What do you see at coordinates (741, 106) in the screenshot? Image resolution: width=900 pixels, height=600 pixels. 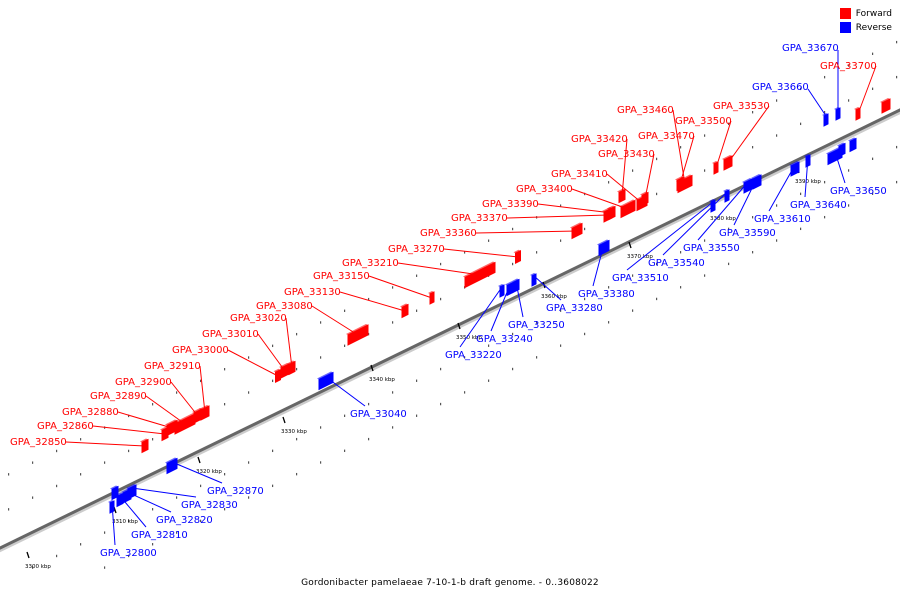 I see `forward-gene-label: GPA_33530` at bounding box center [741, 106].